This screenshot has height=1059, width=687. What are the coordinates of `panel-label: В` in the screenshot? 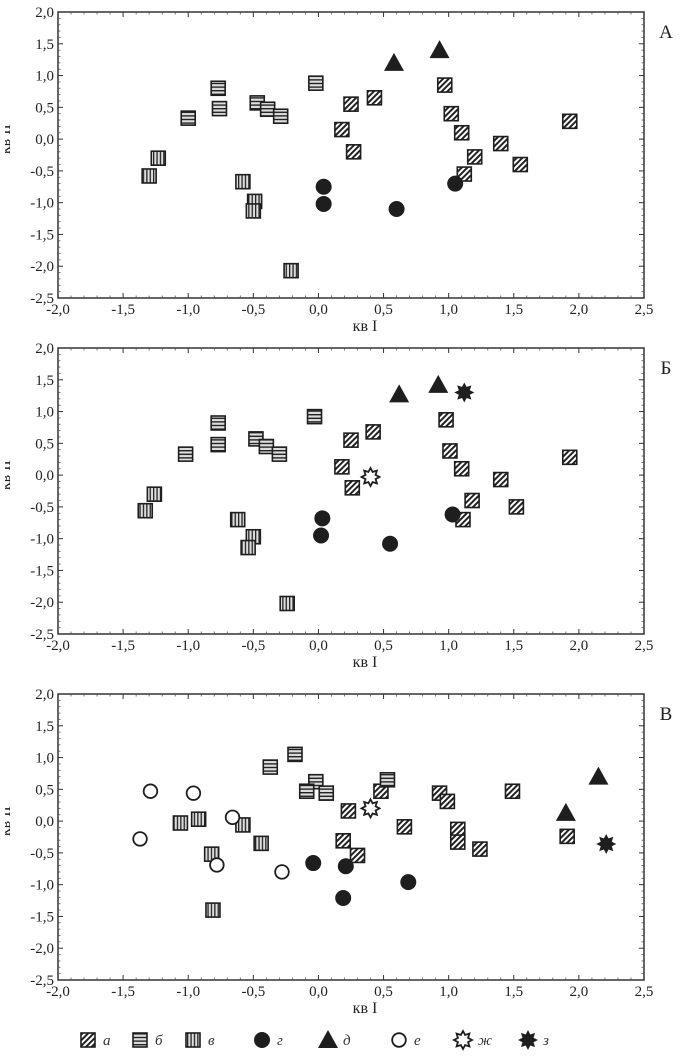 It's located at (666, 714).